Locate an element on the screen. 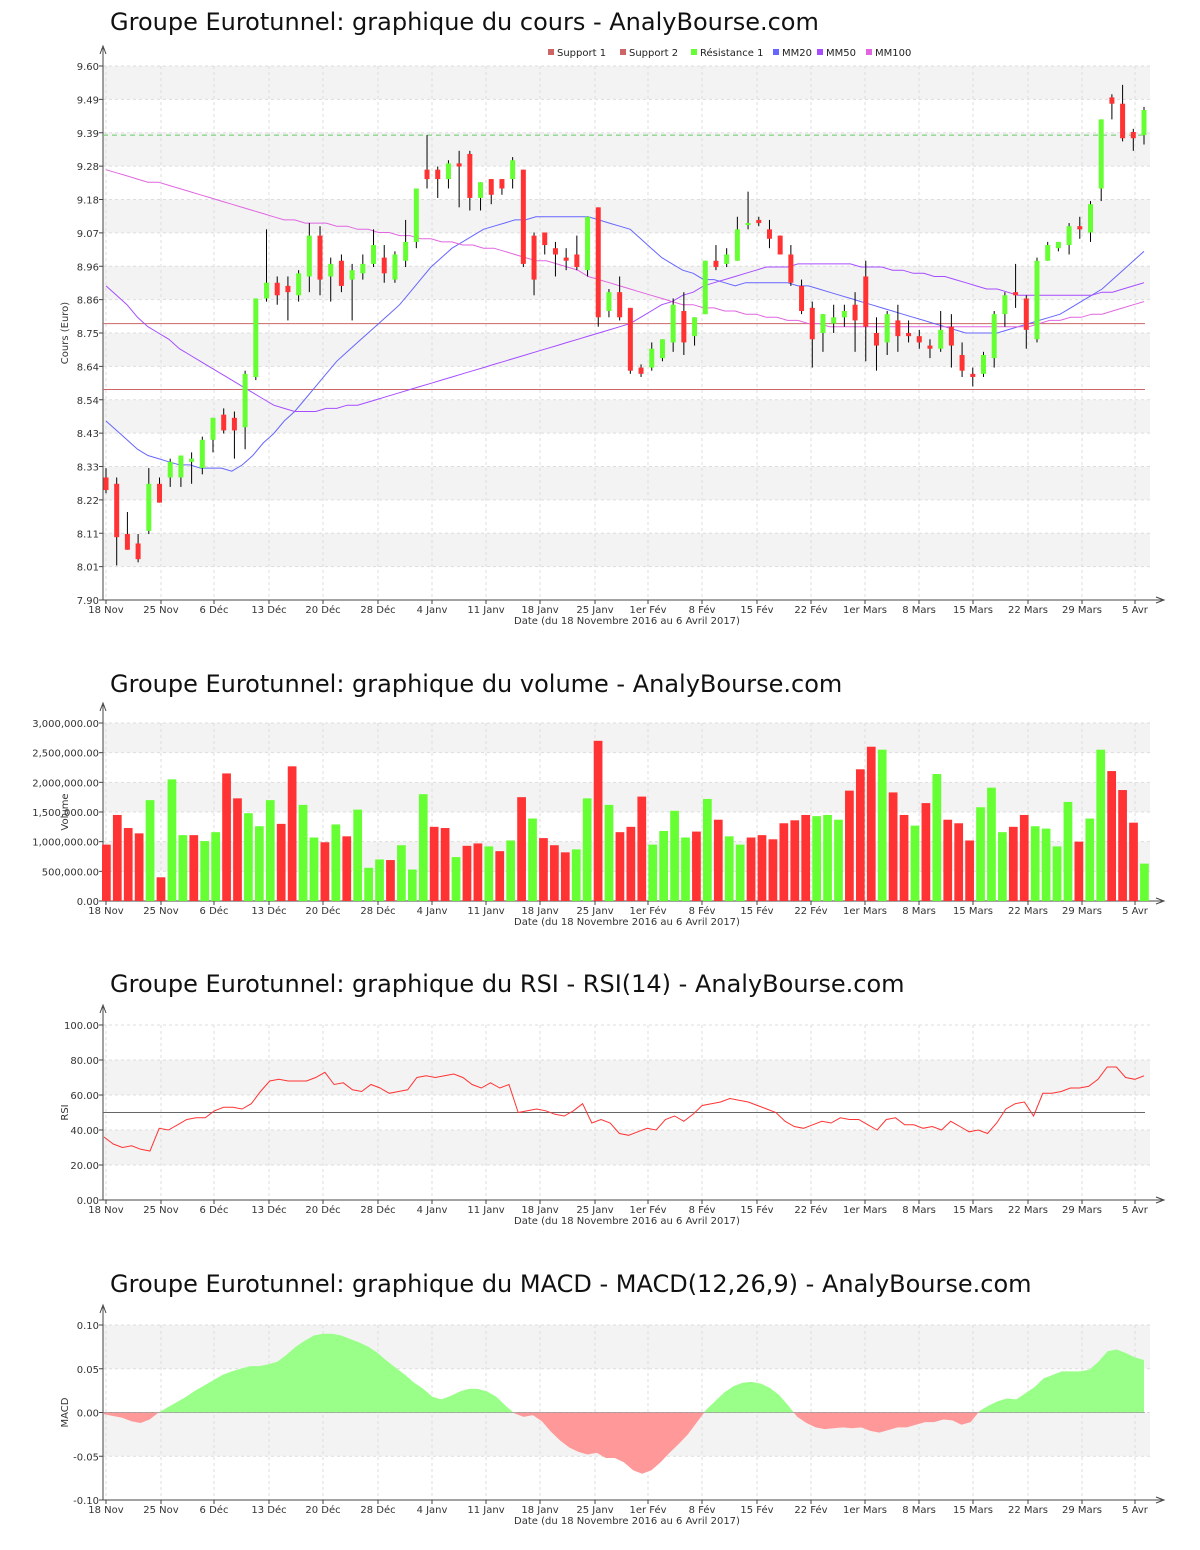  macd-xtick-label: 15 Mars is located at coordinates (973, 1510).